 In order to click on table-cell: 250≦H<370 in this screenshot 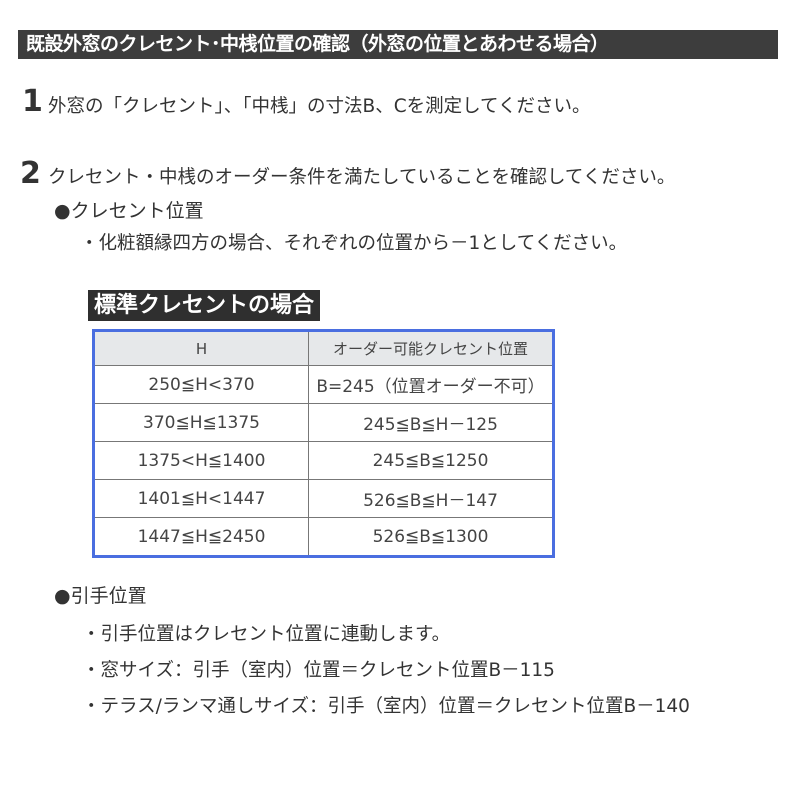, I will do `click(201, 384)`.